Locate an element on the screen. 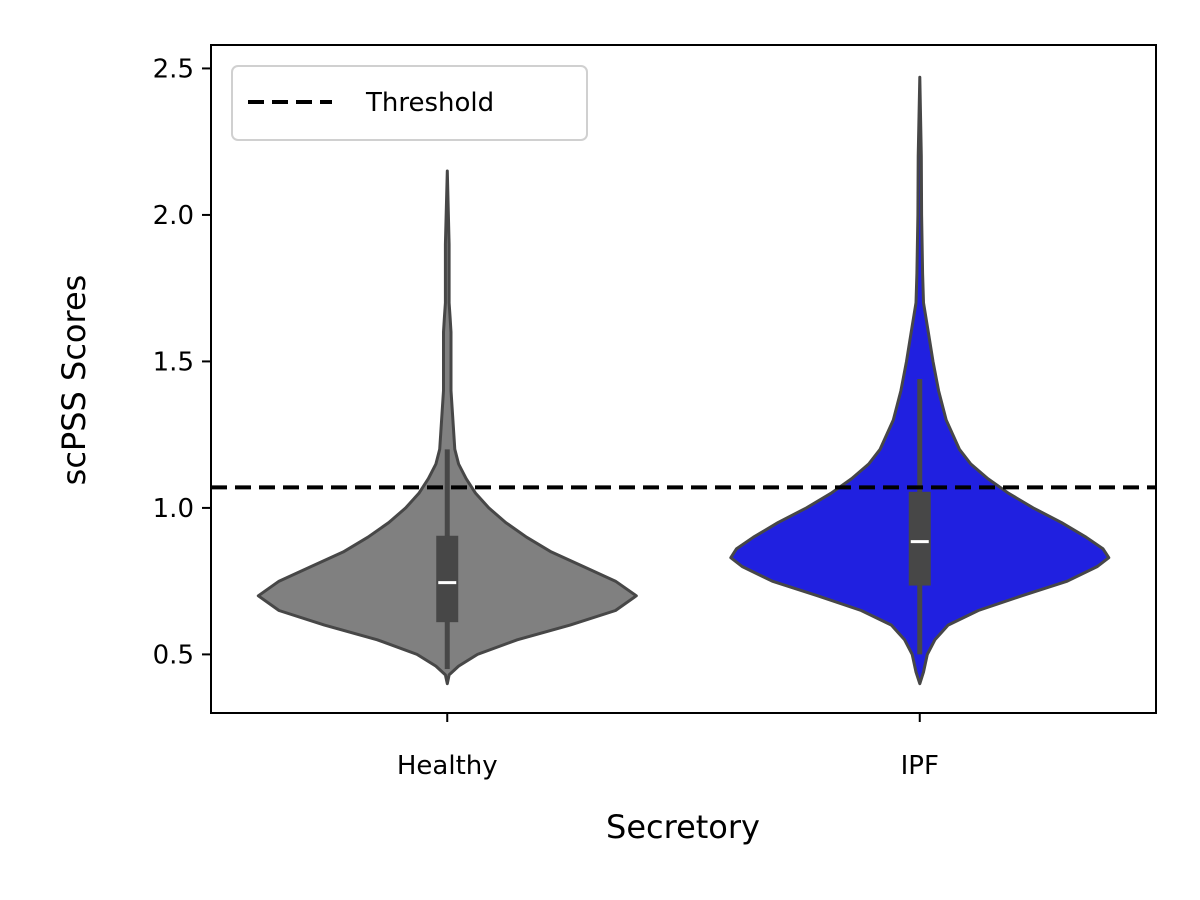 The height and width of the screenshot is (900, 1200). legend: Threshold is located at coordinates (409, 103).